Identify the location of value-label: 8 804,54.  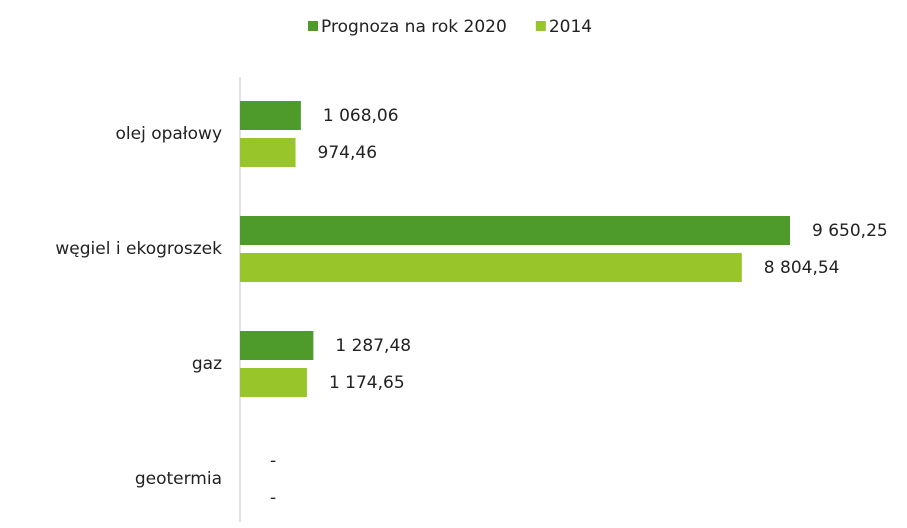
(802, 268).